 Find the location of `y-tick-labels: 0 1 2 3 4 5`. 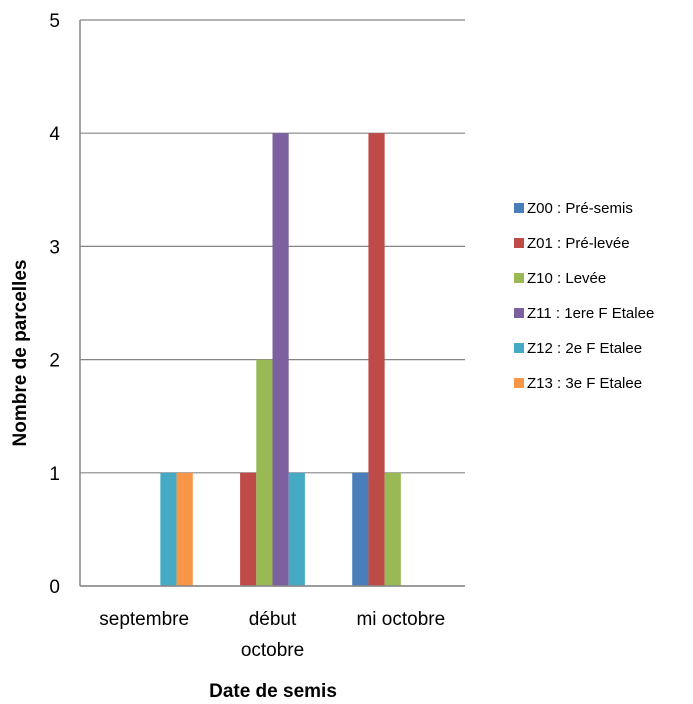

y-tick-labels: 0 1 2 3 4 5 is located at coordinates (54, 304).